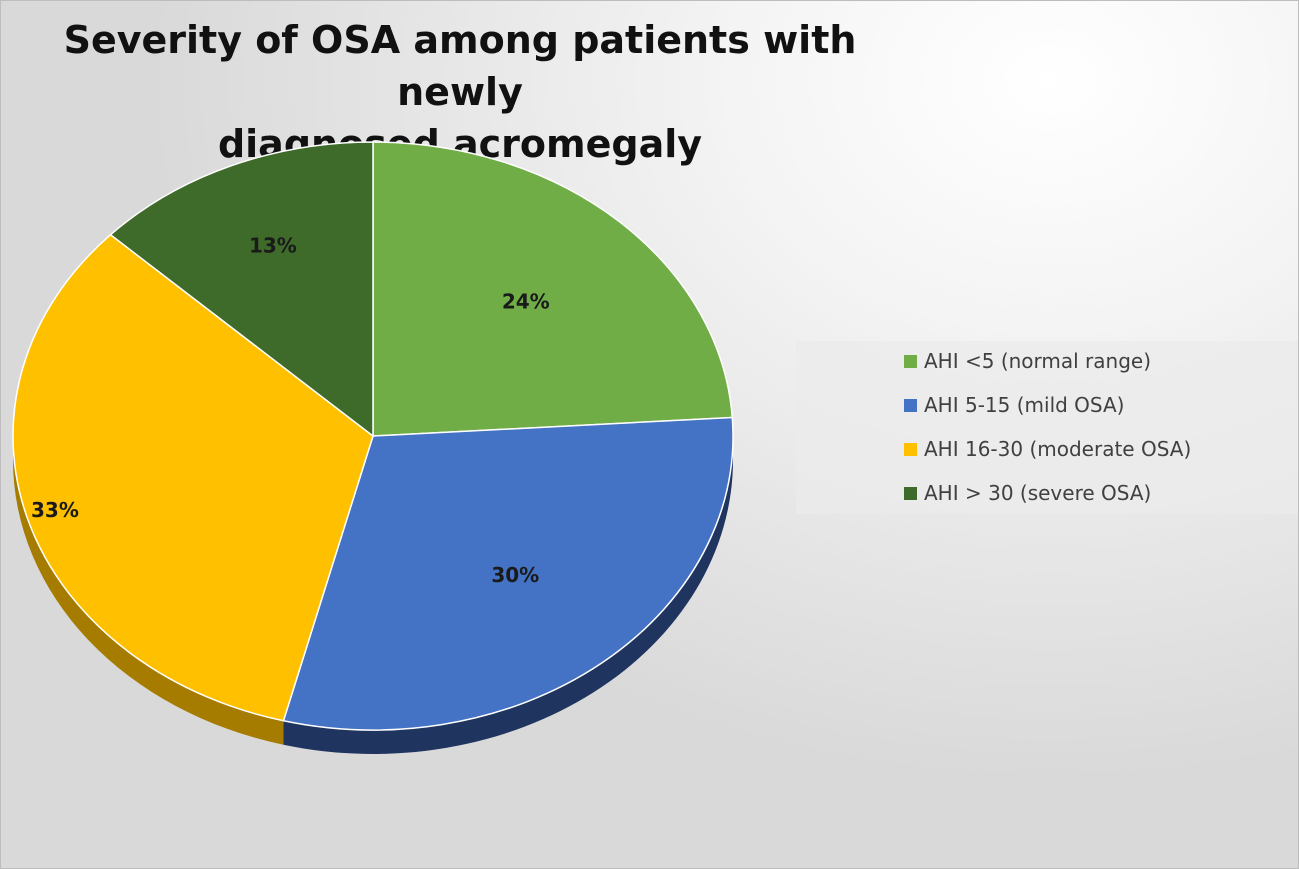  What do you see at coordinates (55, 510) in the screenshot?
I see `data-label-moderate: 33%` at bounding box center [55, 510].